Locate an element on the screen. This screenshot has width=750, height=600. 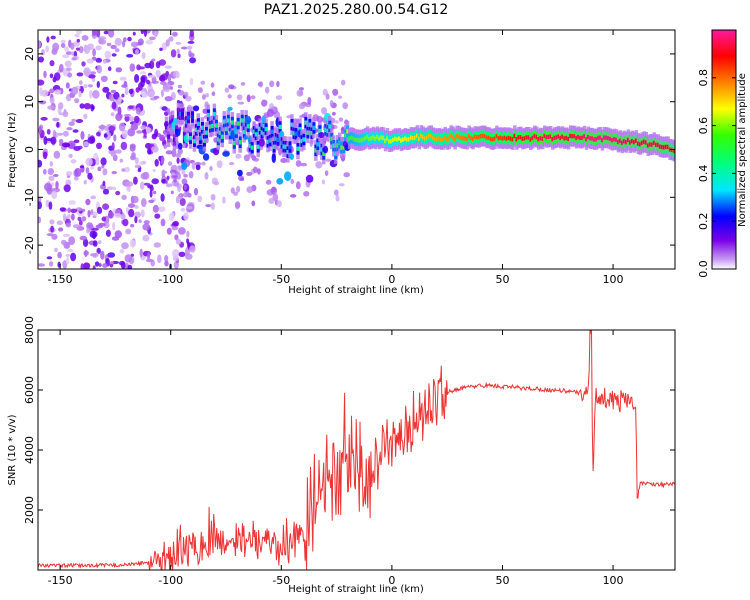
spectrogram-x-label: Height of straight line (km) is located at coordinates (356, 290).